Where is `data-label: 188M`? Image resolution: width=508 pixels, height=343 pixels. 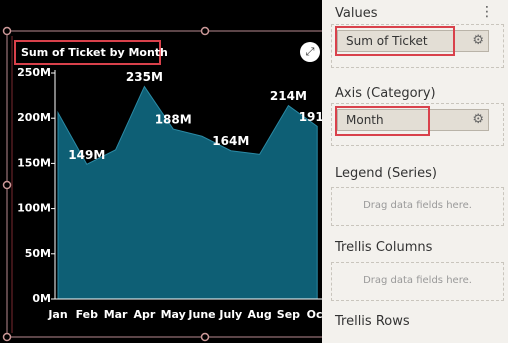 data-label: 188M is located at coordinates (173, 120).